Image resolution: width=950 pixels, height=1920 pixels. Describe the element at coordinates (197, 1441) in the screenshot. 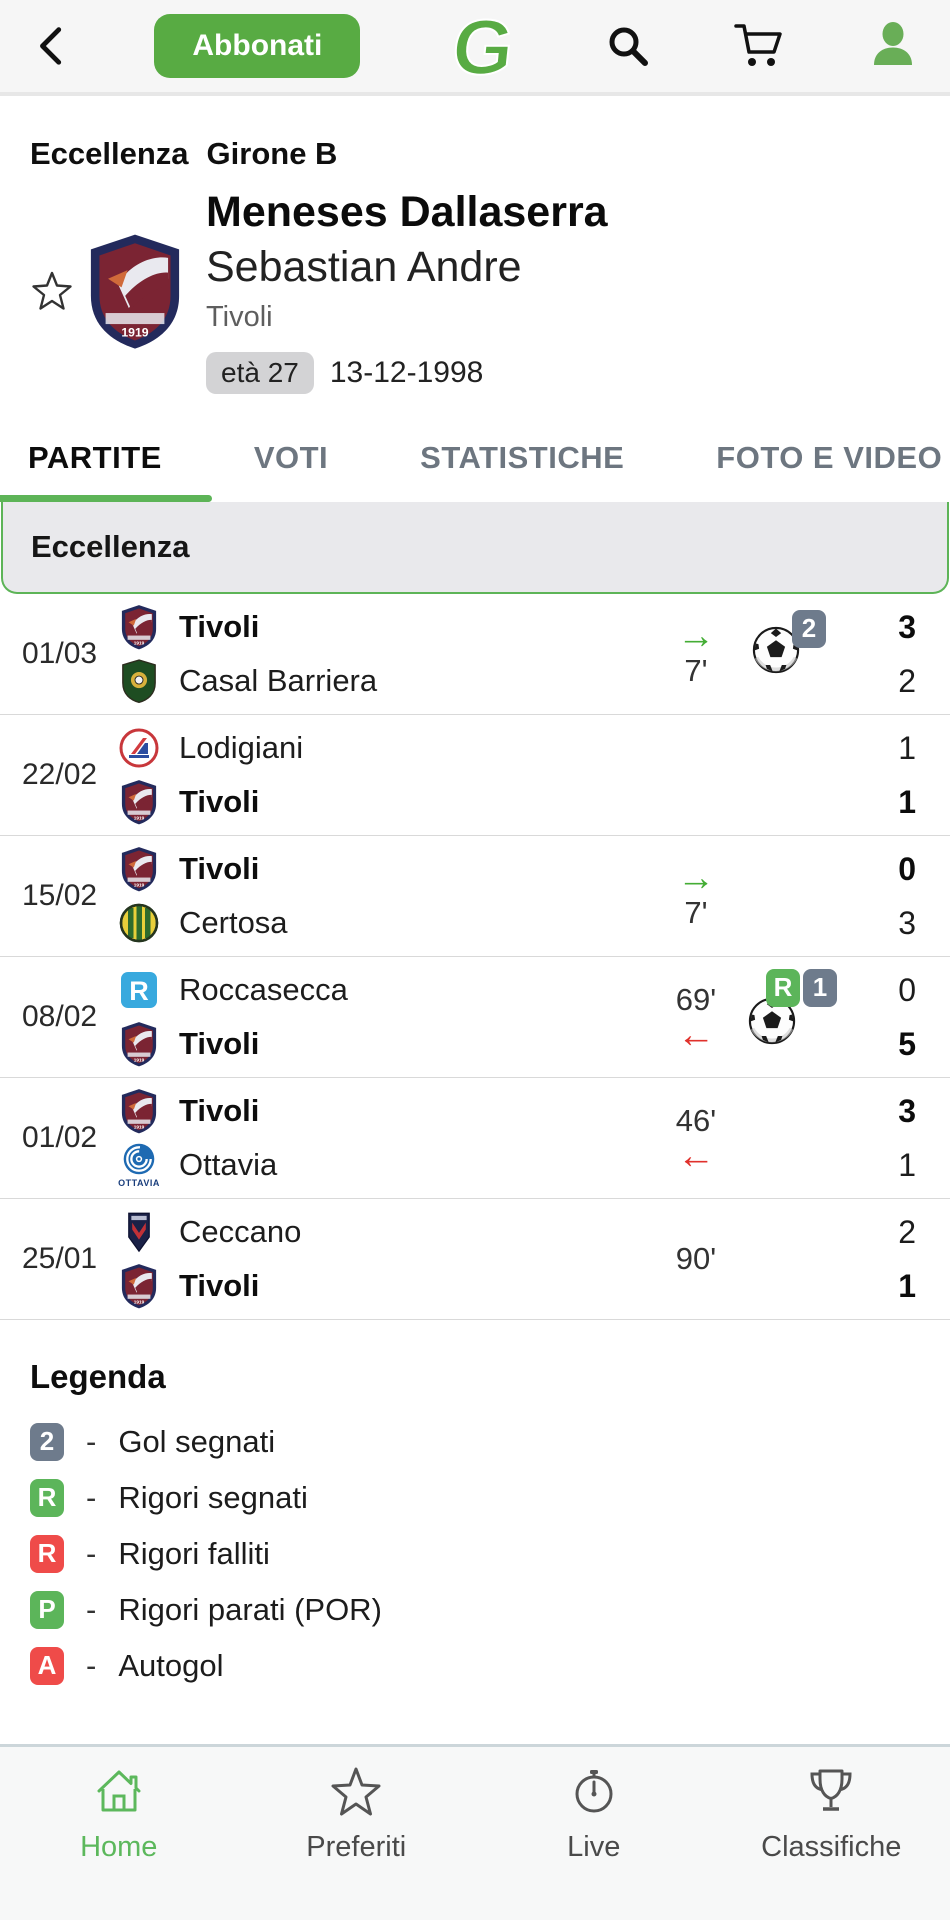

I see `legend-label: Gol segnati` at that location.